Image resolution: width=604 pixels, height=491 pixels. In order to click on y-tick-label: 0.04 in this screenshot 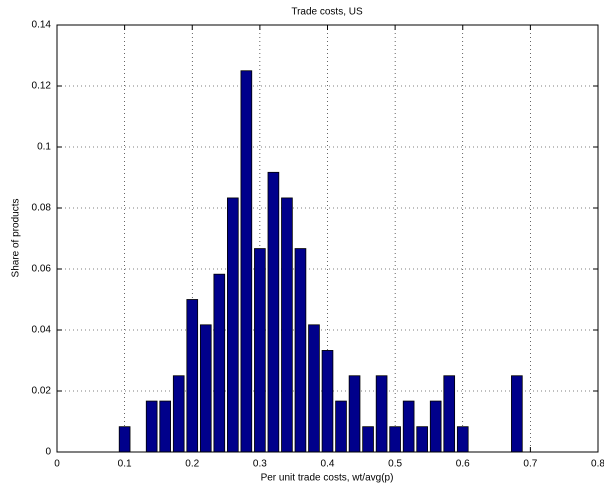, I will do `click(42, 330)`.